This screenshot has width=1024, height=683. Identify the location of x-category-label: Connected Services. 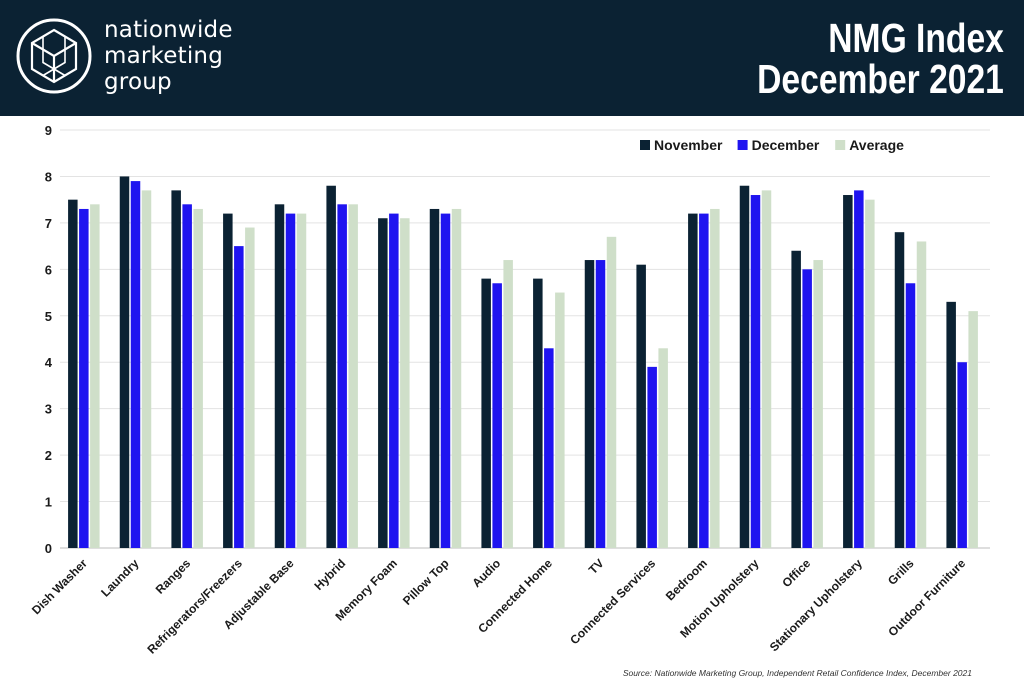
(612, 601).